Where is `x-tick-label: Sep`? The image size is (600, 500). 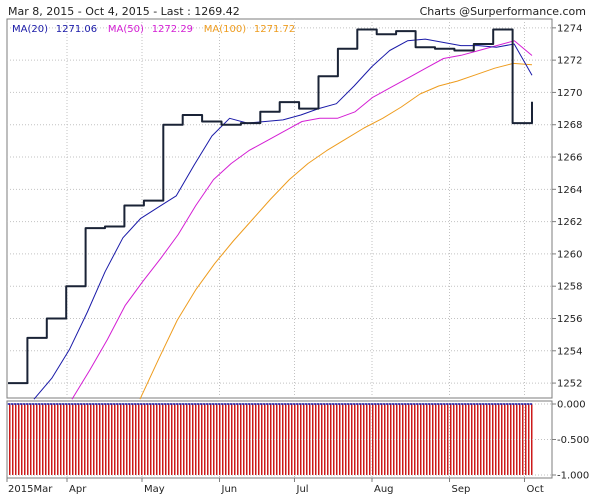
x-tick-label: Sep is located at coordinates (461, 489).